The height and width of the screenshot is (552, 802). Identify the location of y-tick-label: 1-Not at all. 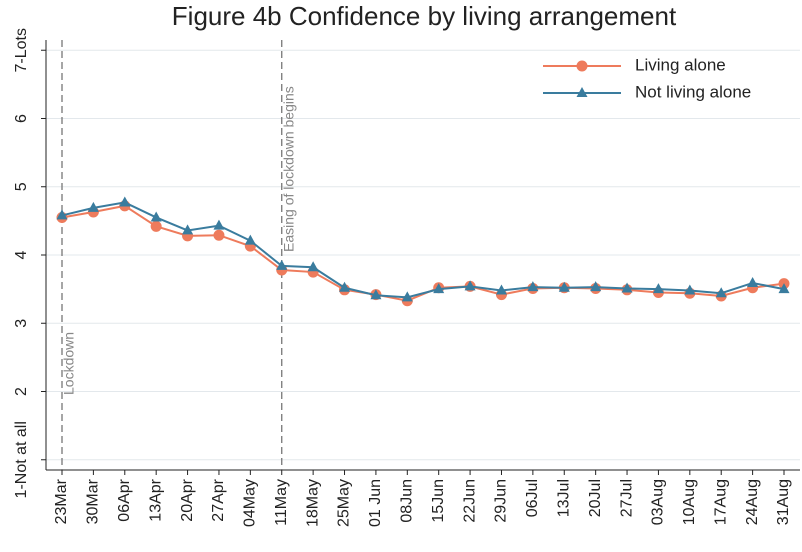
(21, 459).